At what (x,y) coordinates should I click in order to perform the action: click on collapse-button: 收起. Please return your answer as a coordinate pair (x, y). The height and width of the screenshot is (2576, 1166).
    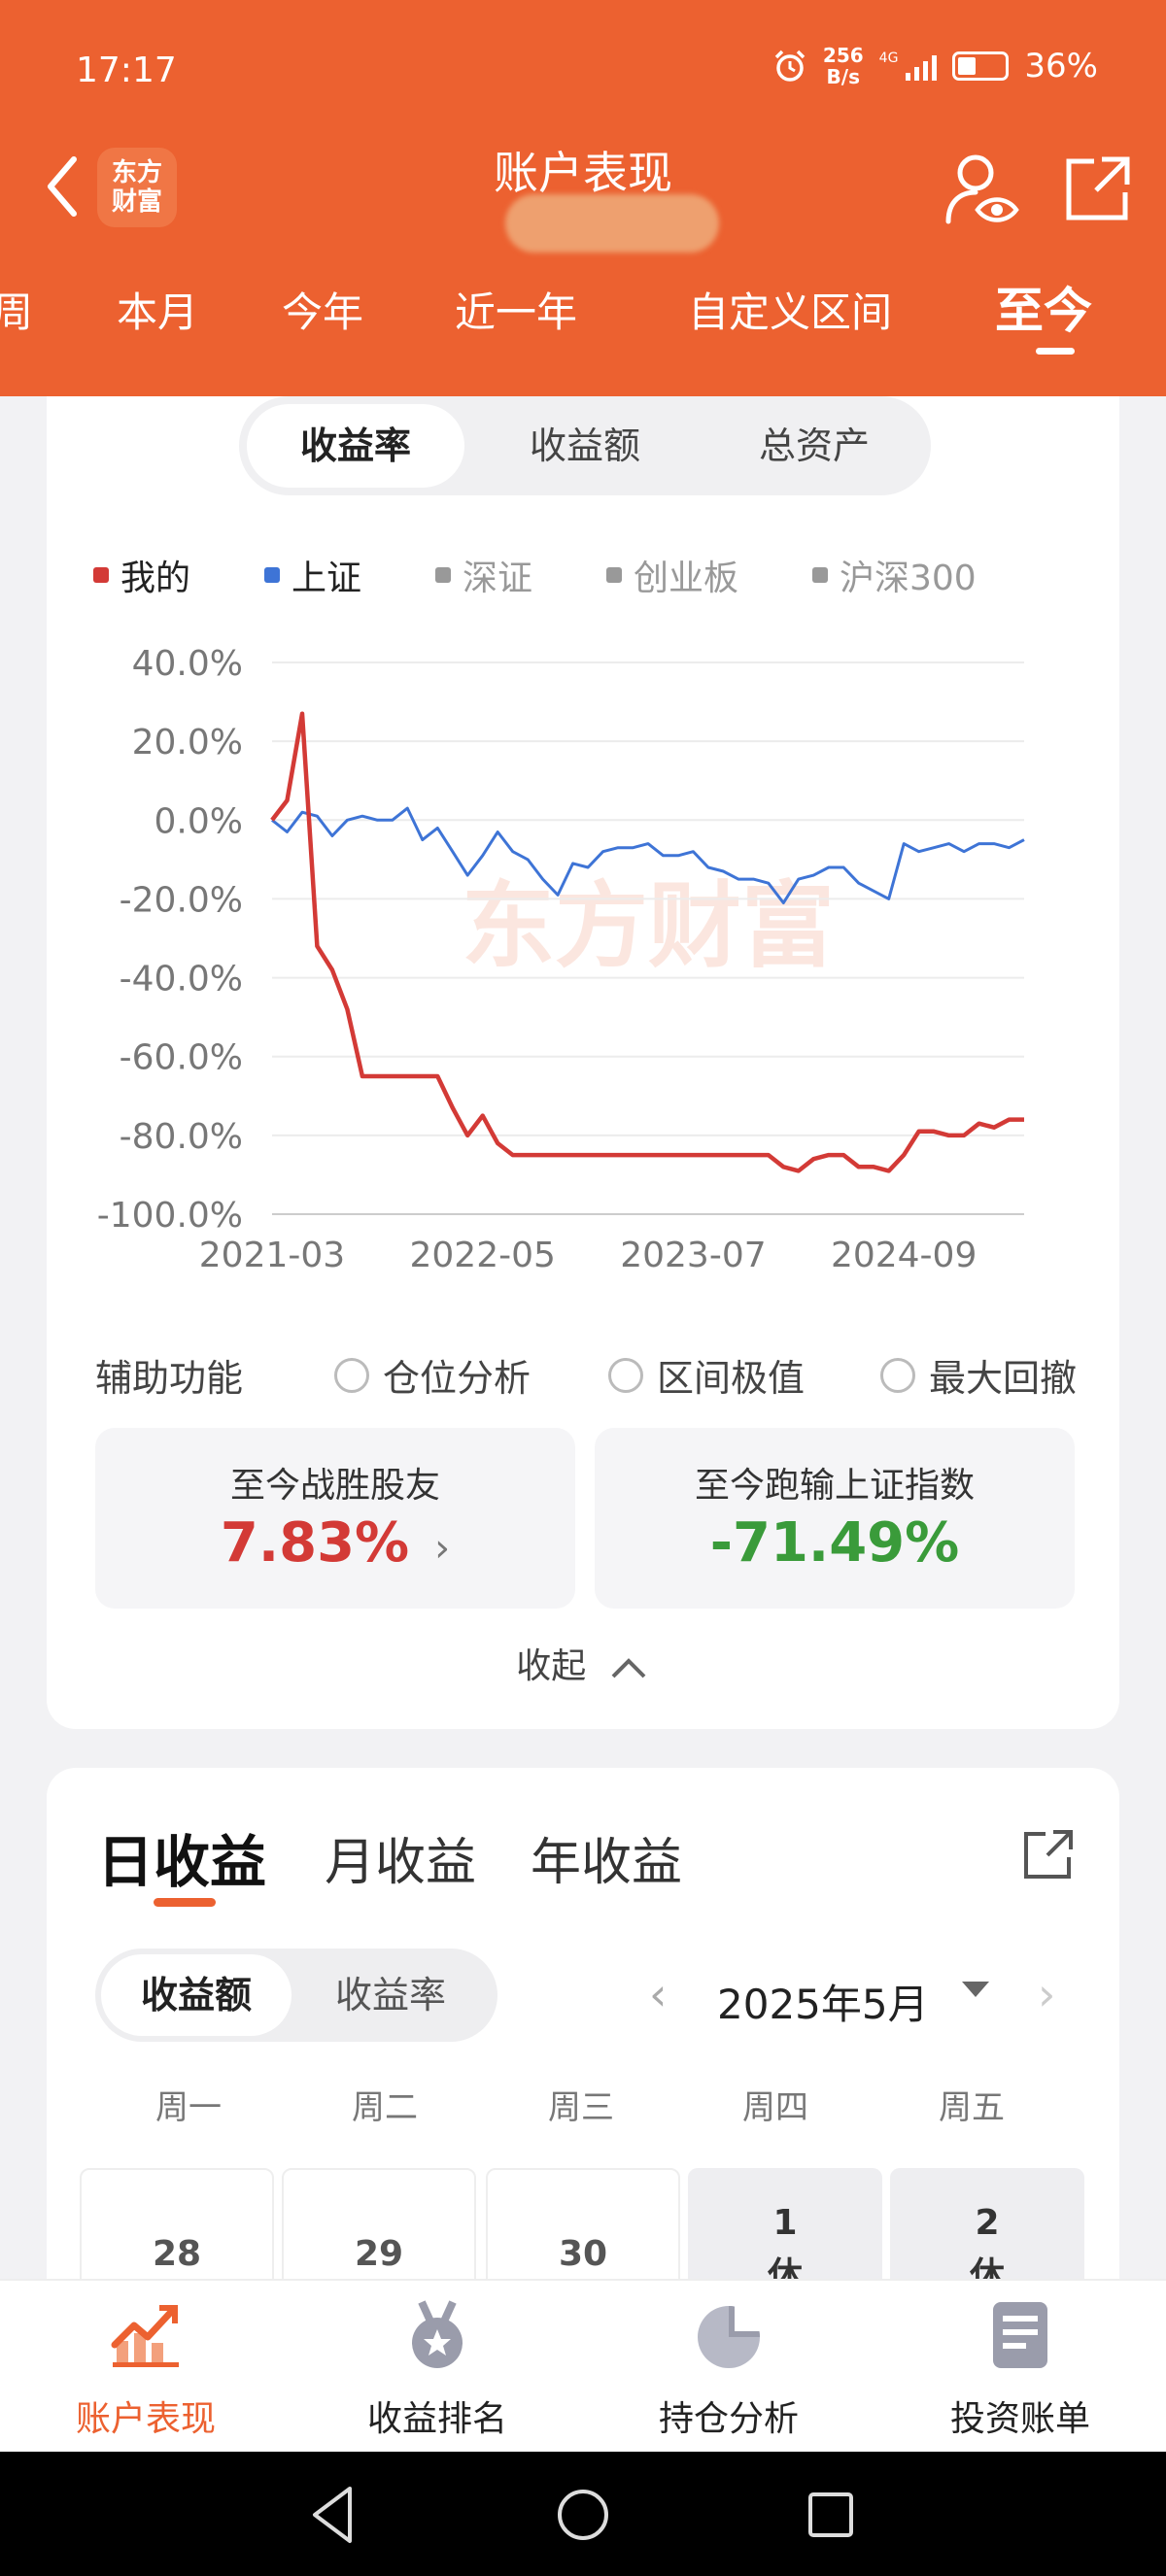
    Looking at the image, I should click on (583, 1663).